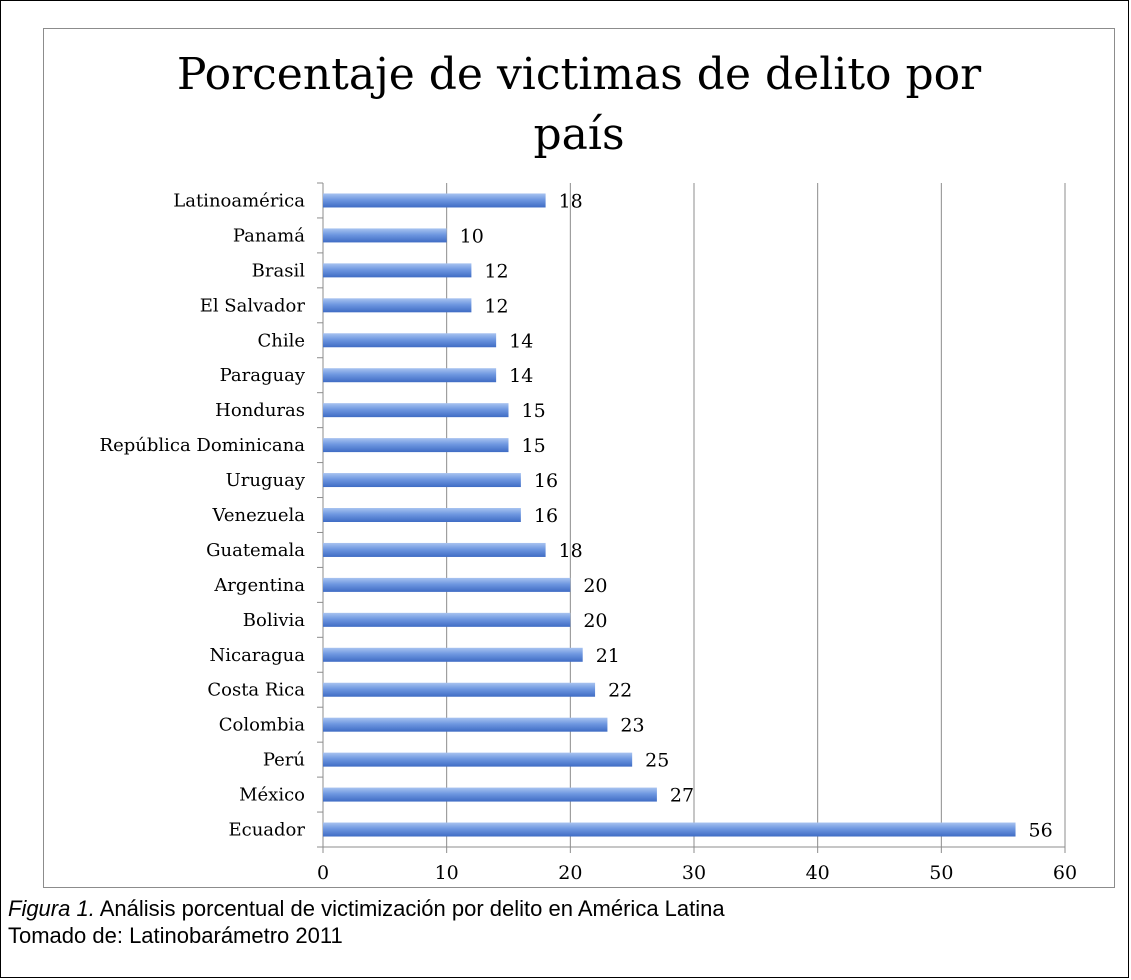 The height and width of the screenshot is (980, 1131). Describe the element at coordinates (203, 445) in the screenshot. I see `category-label: República Dominicana` at that location.